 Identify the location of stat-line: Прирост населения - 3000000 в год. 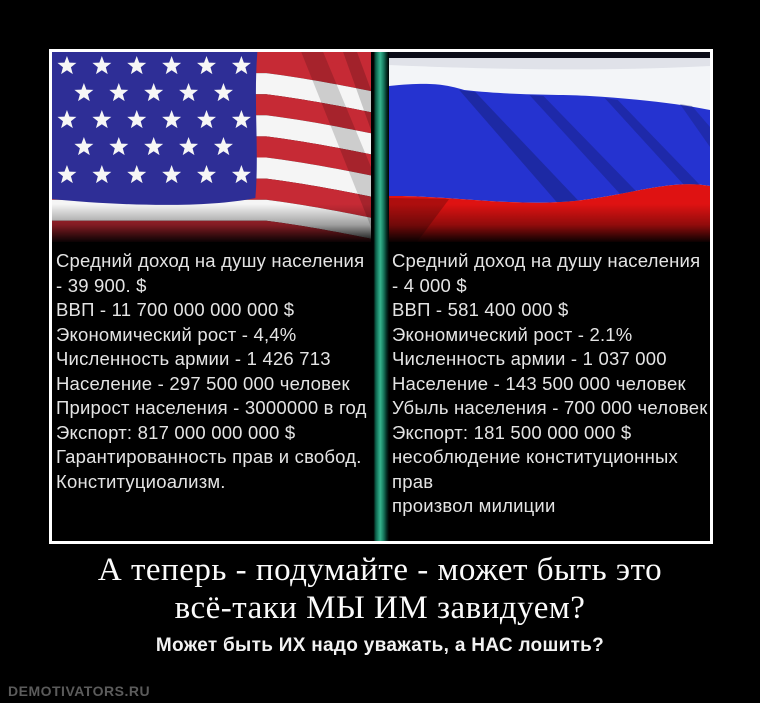
(211, 407).